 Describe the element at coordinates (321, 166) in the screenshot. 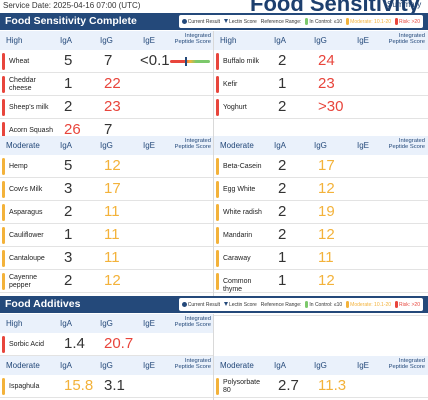

I see `result-row: Beta-Casein 2 17` at that location.